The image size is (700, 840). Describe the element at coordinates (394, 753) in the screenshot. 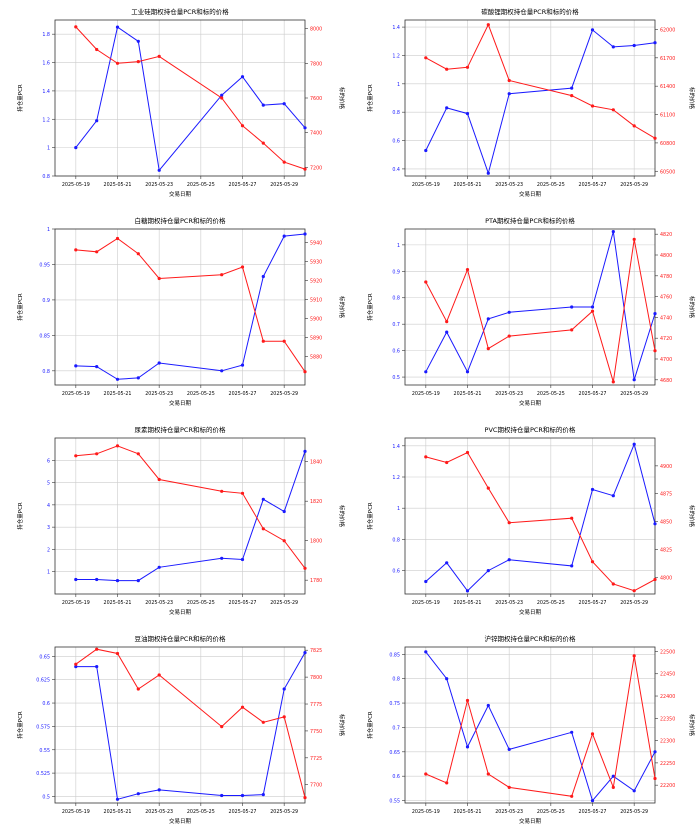

I see `y-left-tick-label: 0.65` at that location.